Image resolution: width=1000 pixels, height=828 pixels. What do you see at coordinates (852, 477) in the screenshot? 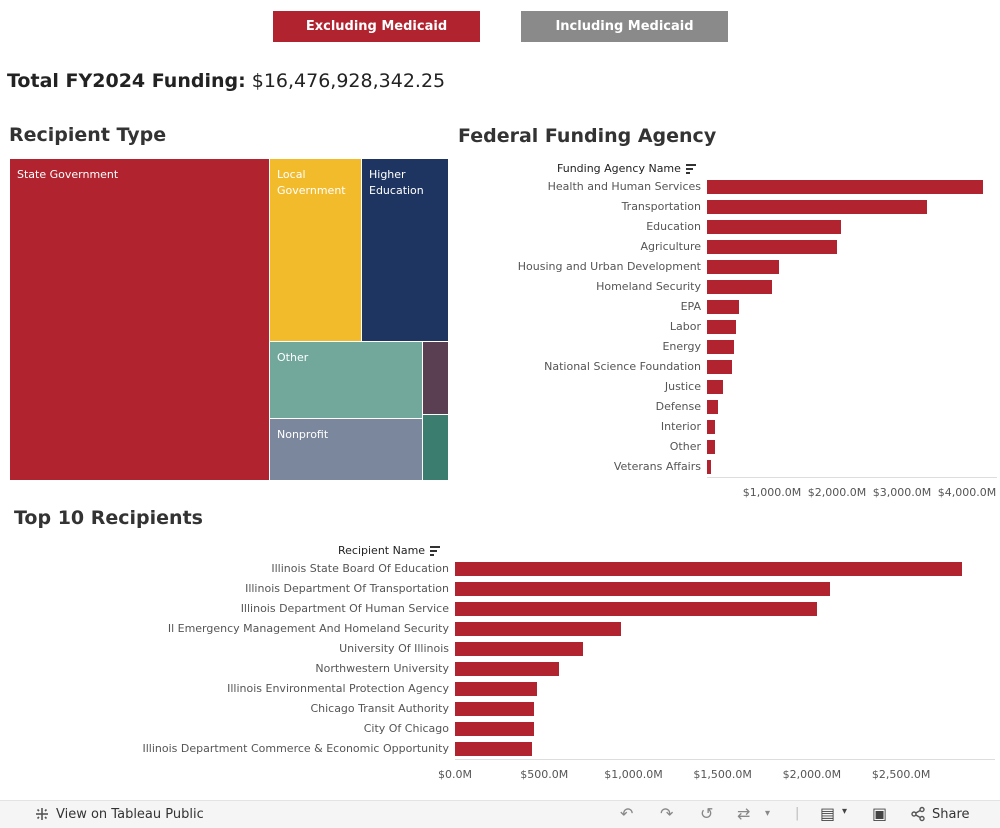
I see `agency-x-axis-line` at bounding box center [852, 477].